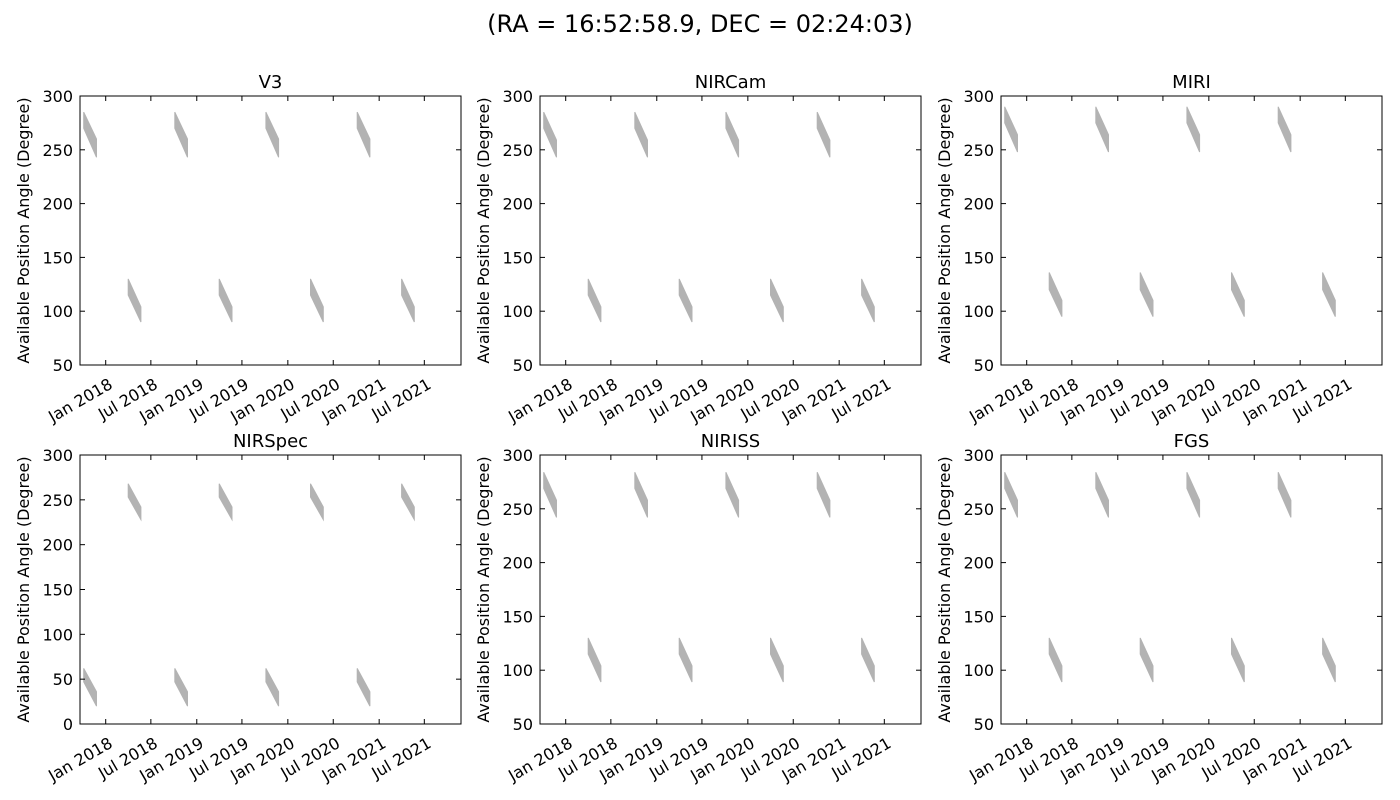 The image size is (1400, 800). I want to click on subplot-title: V3, so click(271, 82).